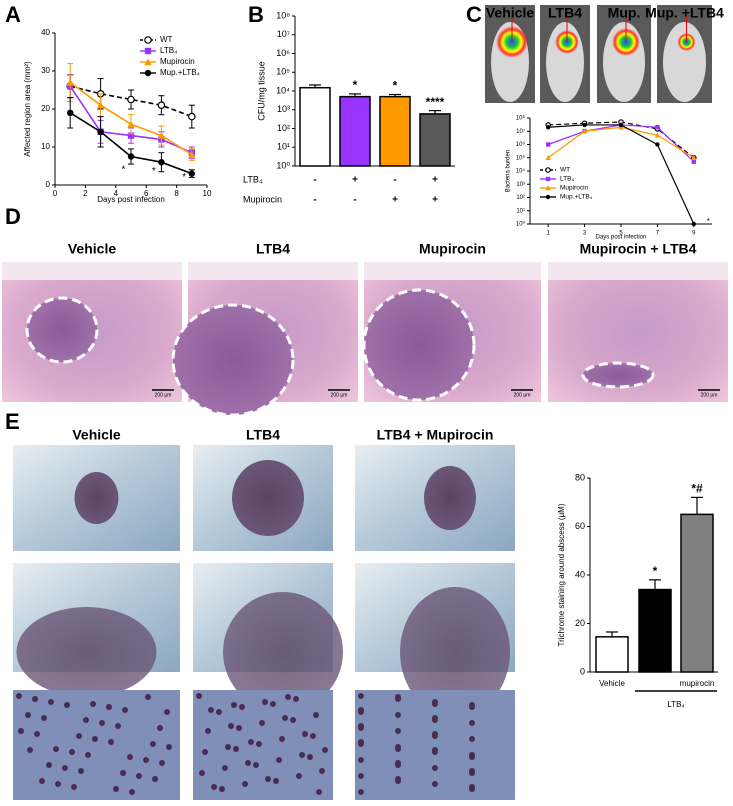 This screenshot has height=806, width=733. What do you see at coordinates (55, 193) in the screenshot?
I see `x-tick-label: 0` at bounding box center [55, 193].